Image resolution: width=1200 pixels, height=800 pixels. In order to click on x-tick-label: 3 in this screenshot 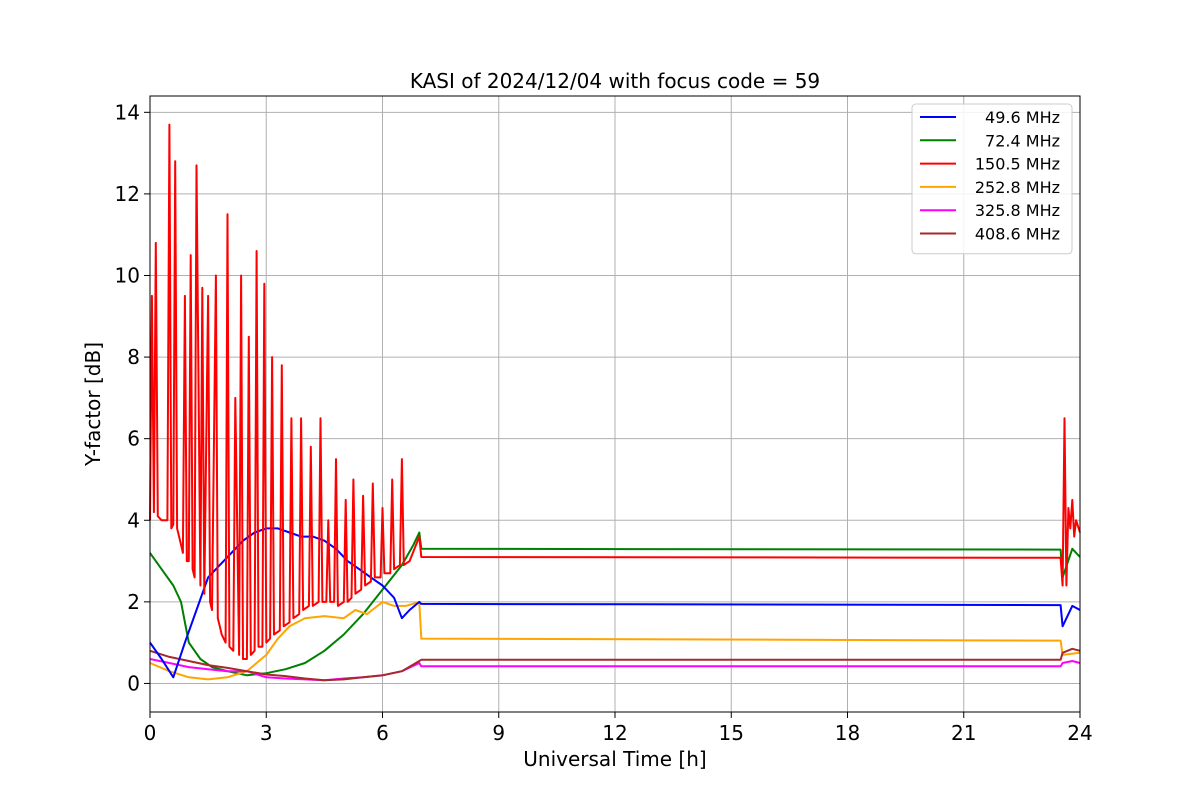, I will do `click(266, 733)`.